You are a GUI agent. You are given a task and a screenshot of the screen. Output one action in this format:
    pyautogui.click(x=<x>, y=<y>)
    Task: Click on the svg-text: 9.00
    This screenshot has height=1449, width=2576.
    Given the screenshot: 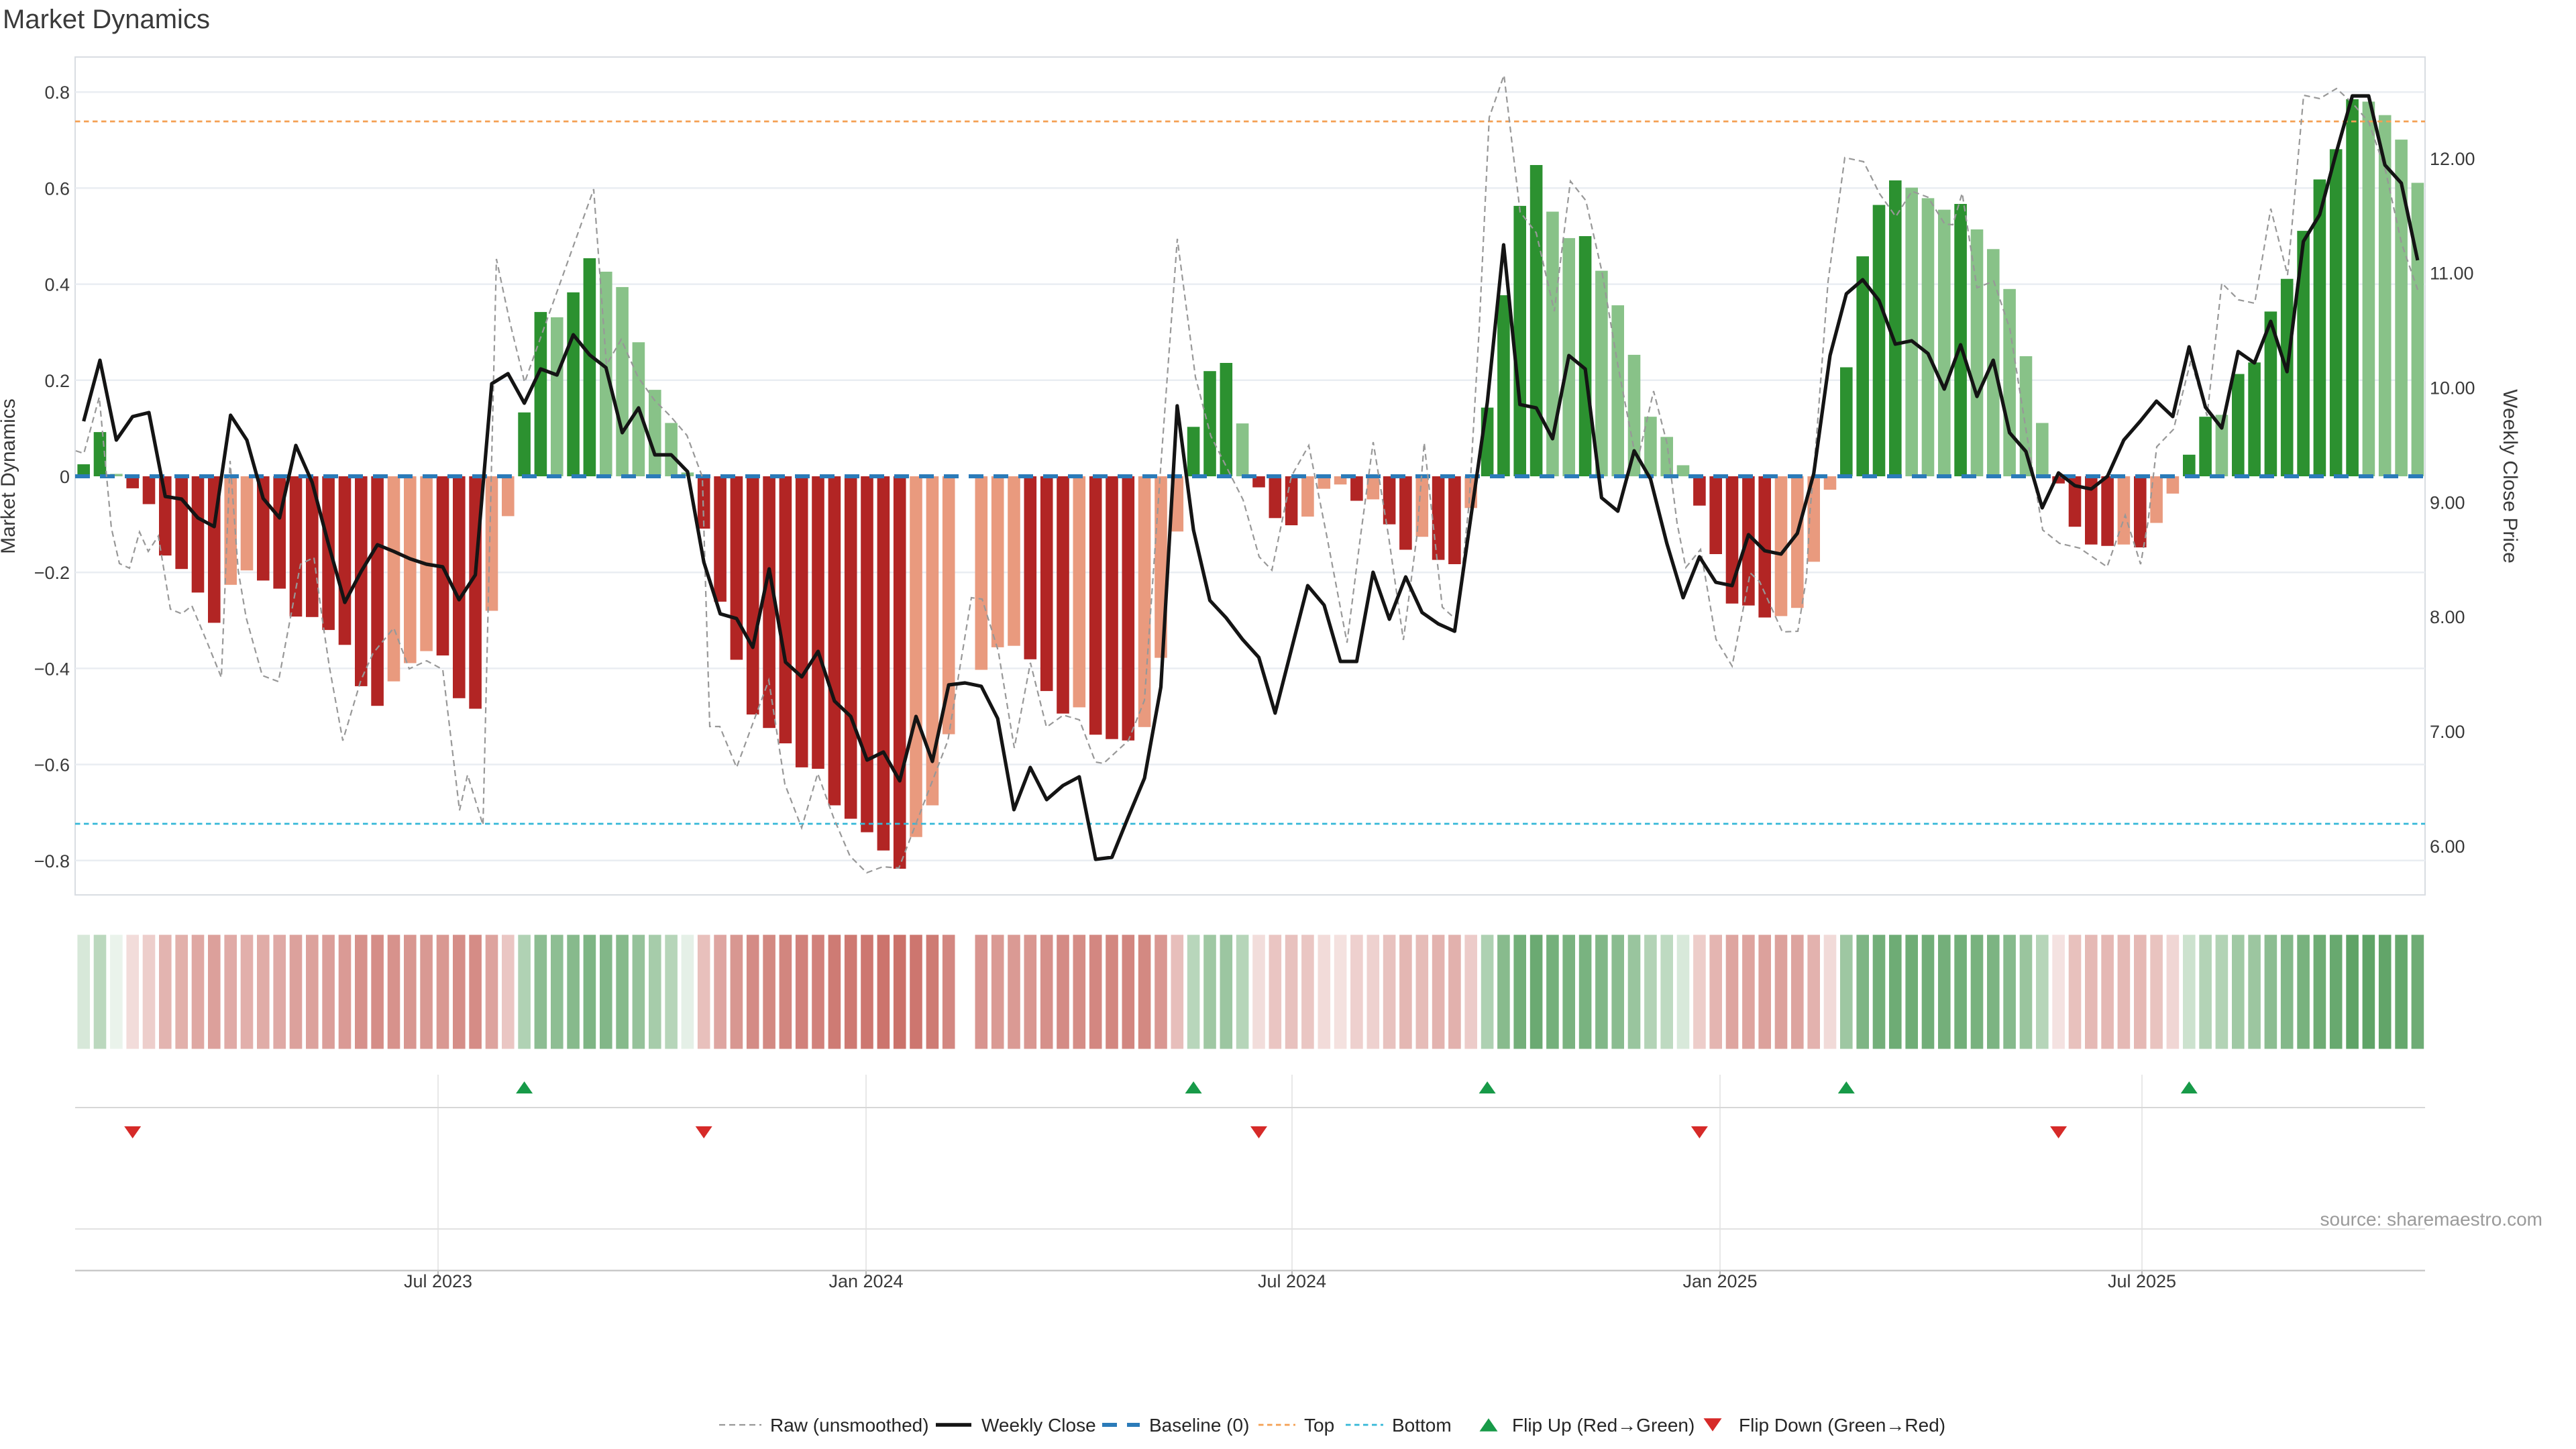 What is the action you would take?
    pyautogui.click(x=2447, y=502)
    